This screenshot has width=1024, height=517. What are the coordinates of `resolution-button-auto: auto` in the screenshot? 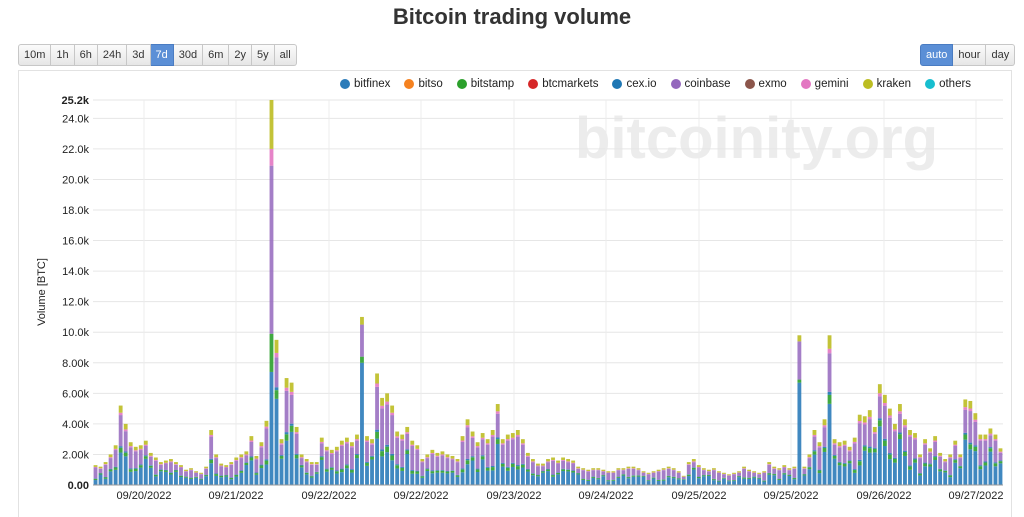 It's located at (937, 55).